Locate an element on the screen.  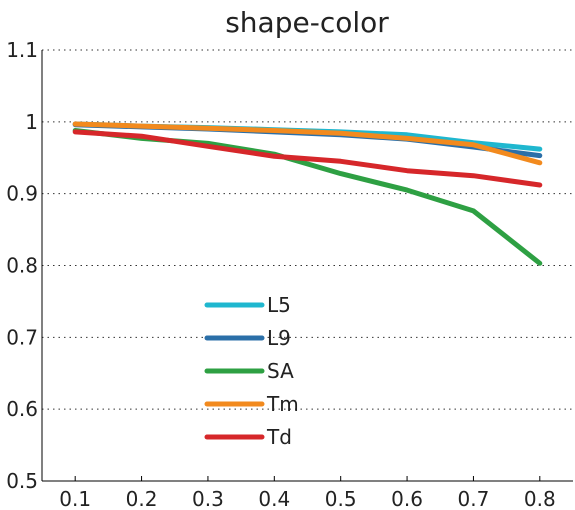
series-line-td is located at coordinates (307, 158).